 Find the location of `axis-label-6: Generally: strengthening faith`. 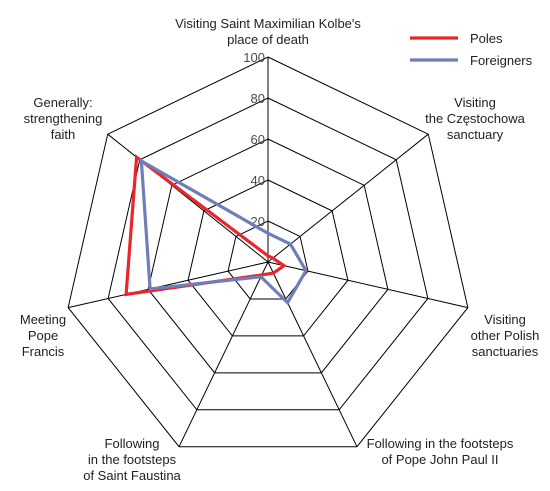

axis-label-6: Generally: strengthening faith is located at coordinates (63, 118).